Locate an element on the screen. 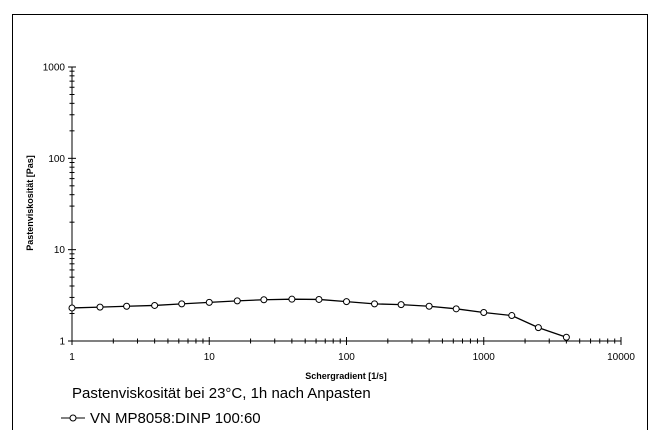 Image resolution: width=656 pixels, height=430 pixels. x-tick-label: 1000 is located at coordinates (484, 357).